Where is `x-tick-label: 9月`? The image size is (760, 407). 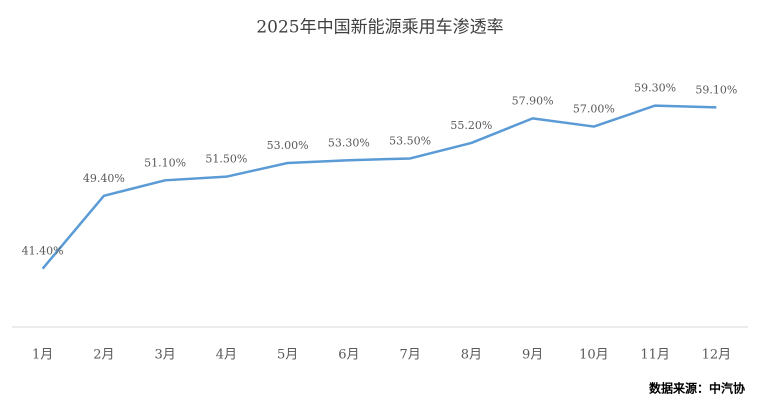 x-tick-label: 9月 is located at coordinates (532, 355).